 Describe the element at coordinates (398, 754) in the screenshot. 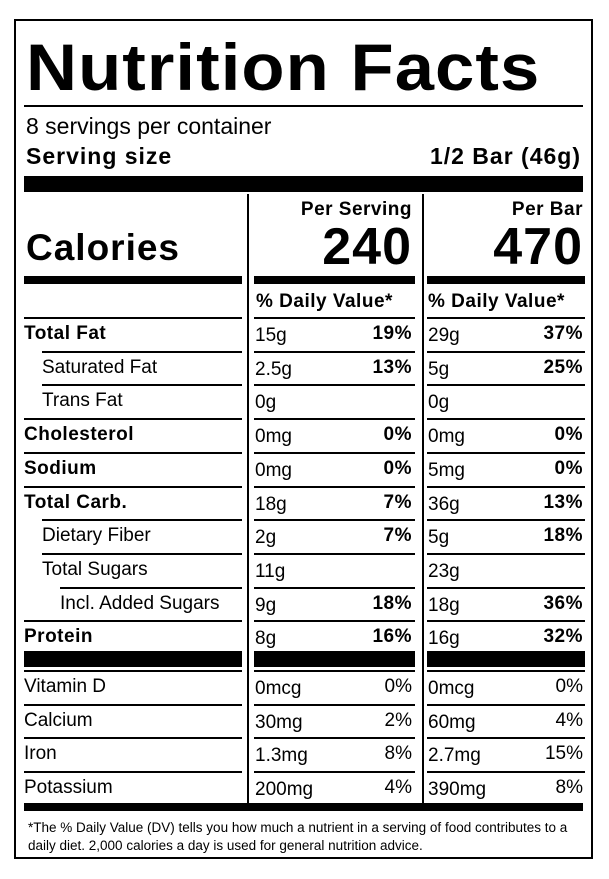

I see `serving-dv: 8%` at that location.